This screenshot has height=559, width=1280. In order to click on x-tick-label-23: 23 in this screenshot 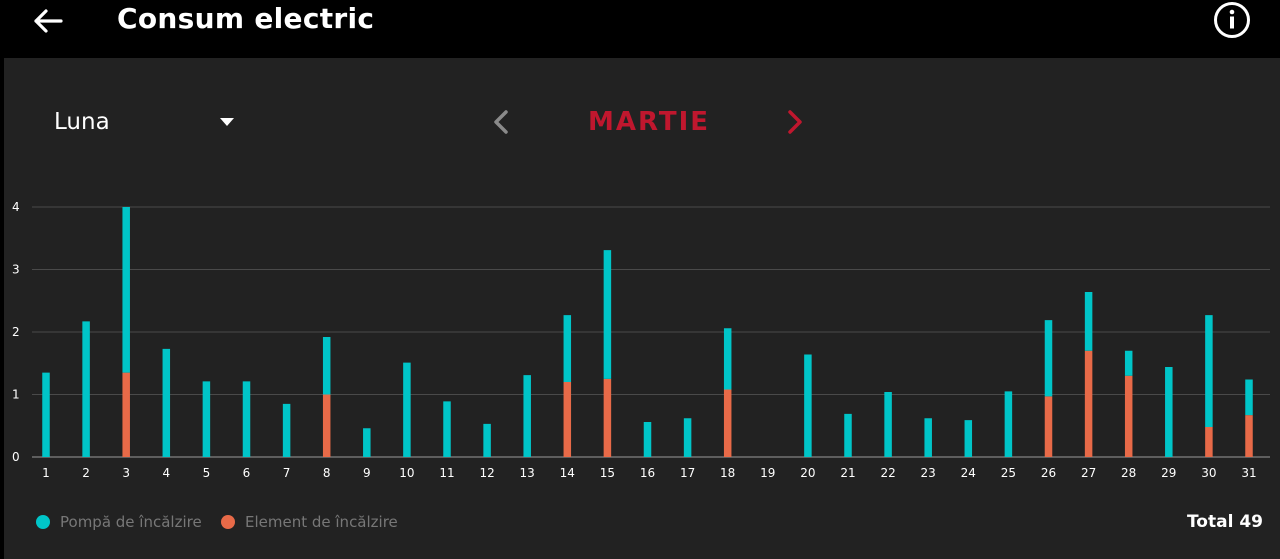, I will do `click(928, 473)`.